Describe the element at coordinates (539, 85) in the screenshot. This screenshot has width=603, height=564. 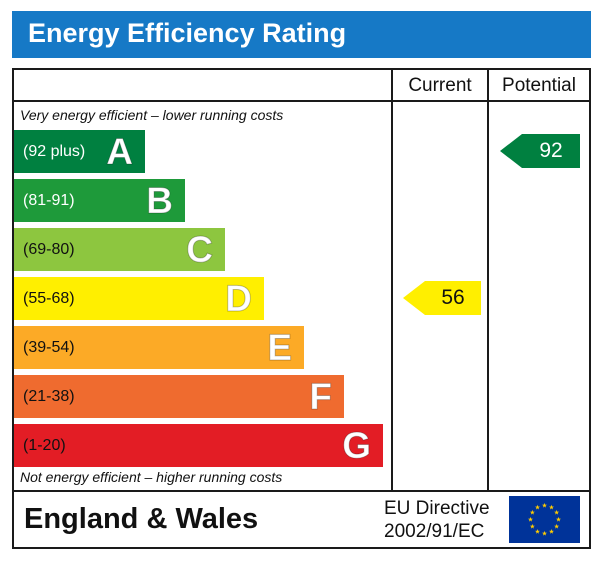
I see `column-header-potential: Potential` at that location.